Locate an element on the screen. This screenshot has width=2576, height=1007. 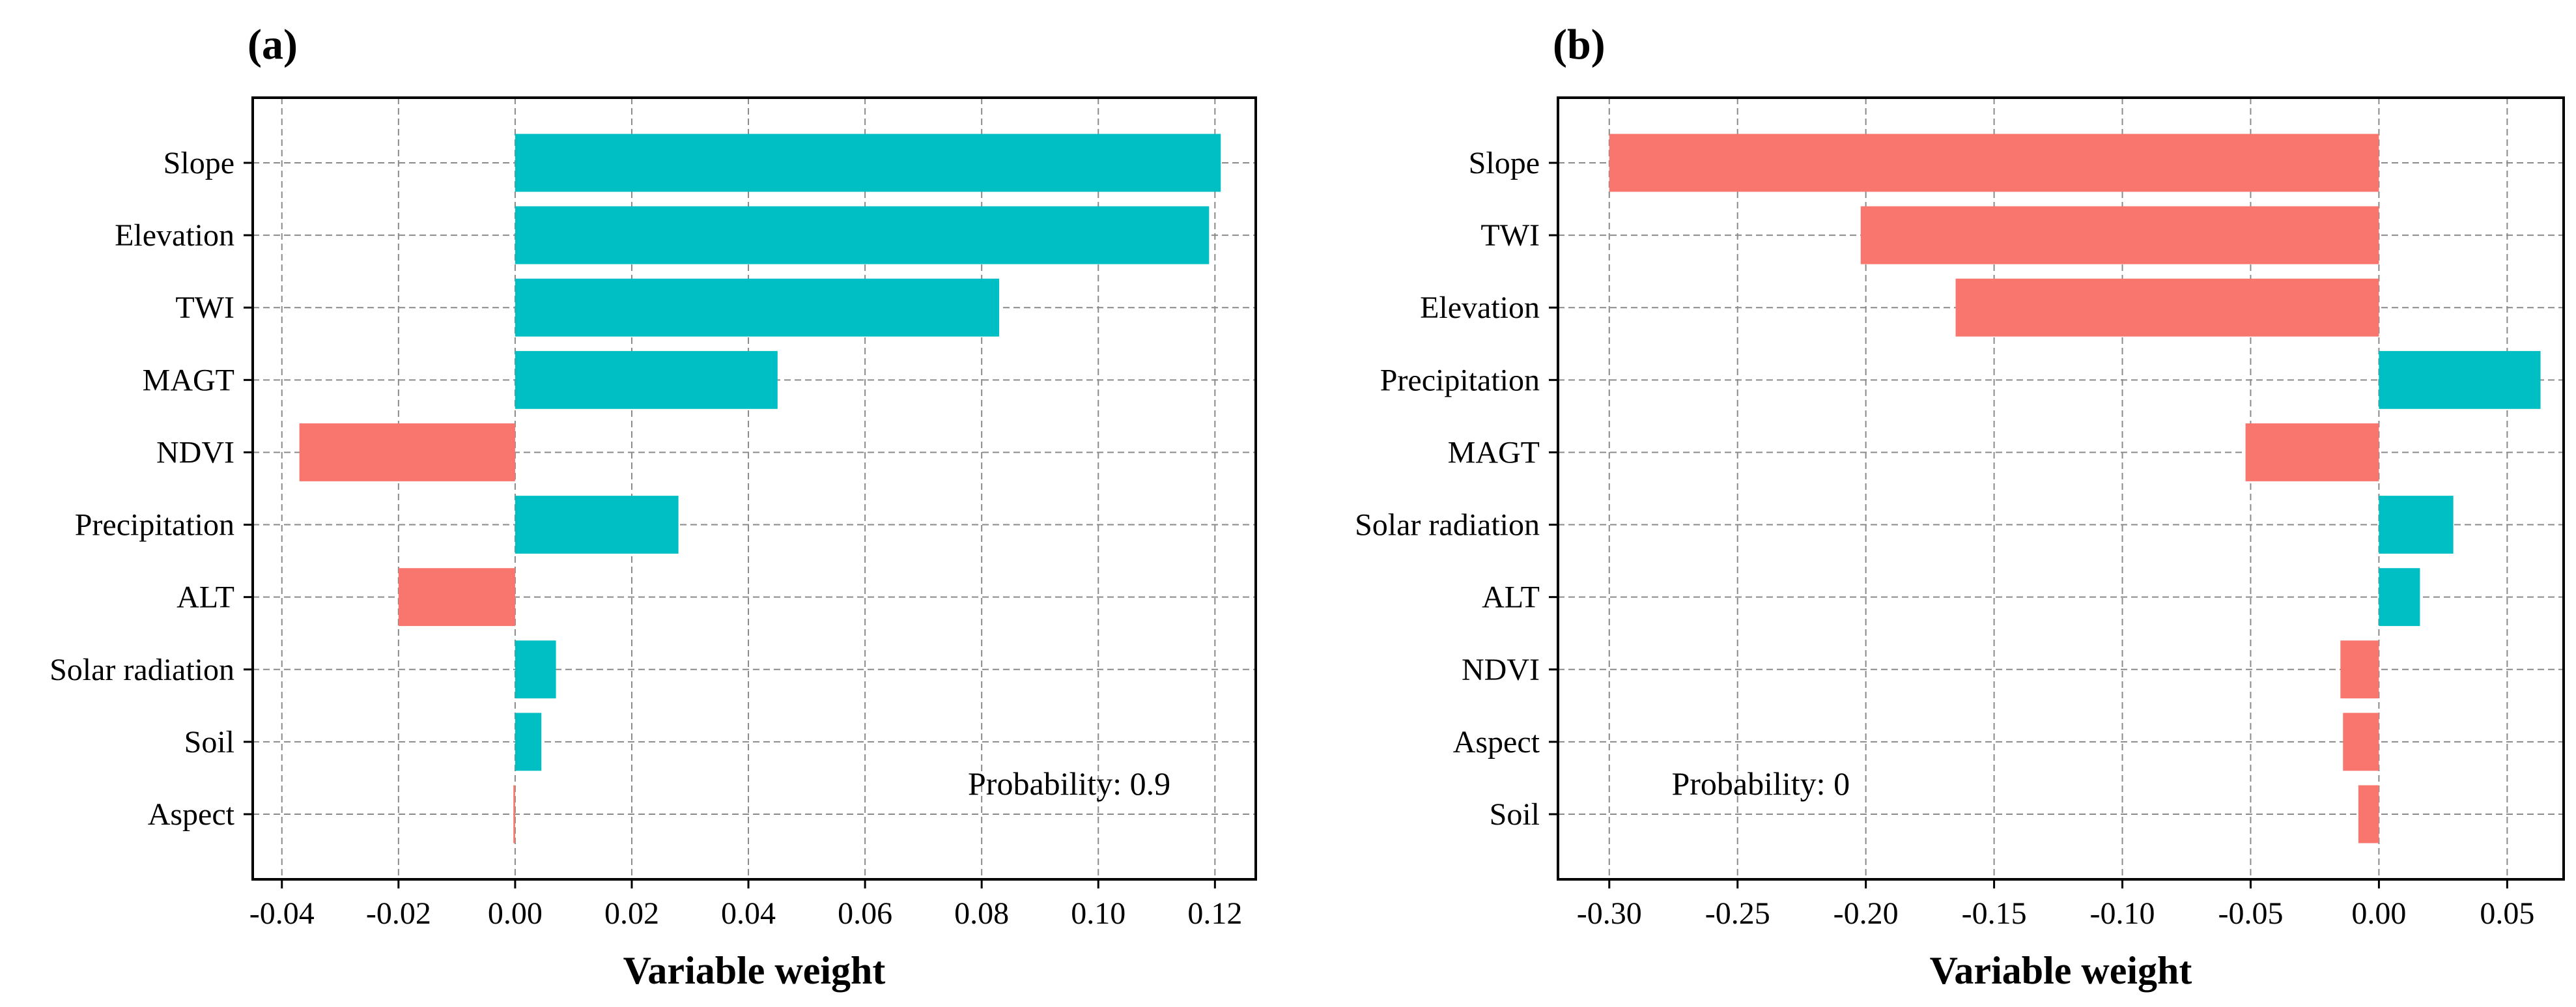
x-tick-label: 0.05 is located at coordinates (2507, 913).